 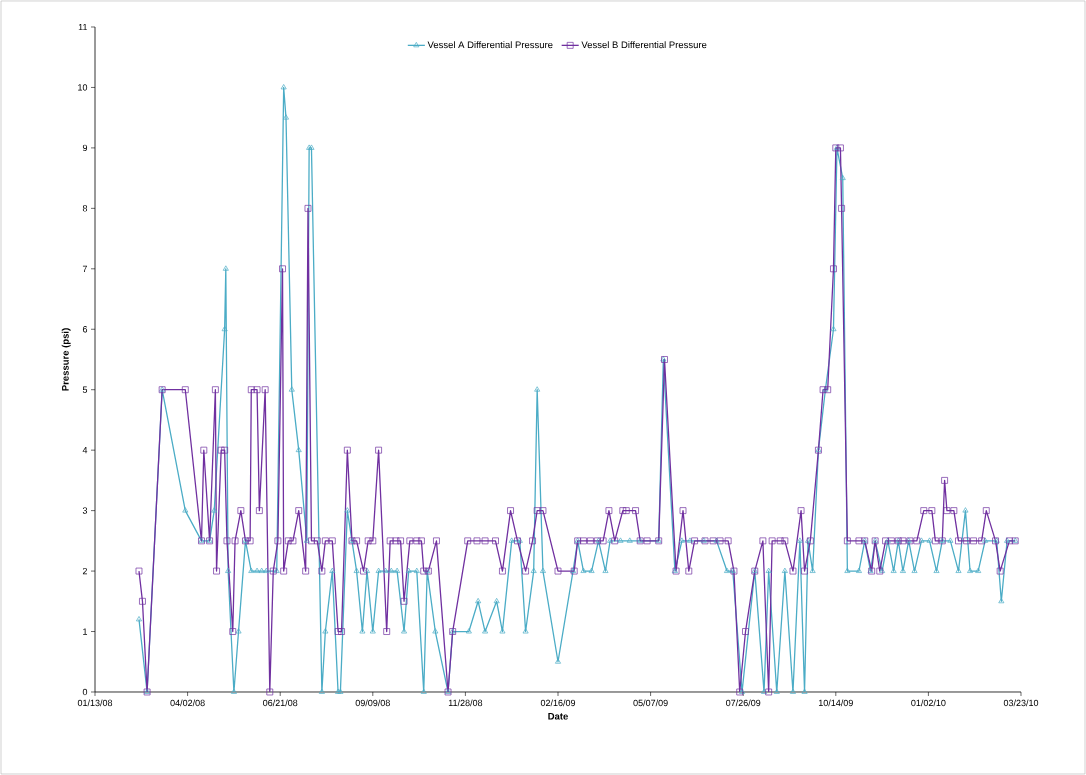 What do you see at coordinates (835, 703) in the screenshot?
I see `x-tick-label: 10/14/09` at bounding box center [835, 703].